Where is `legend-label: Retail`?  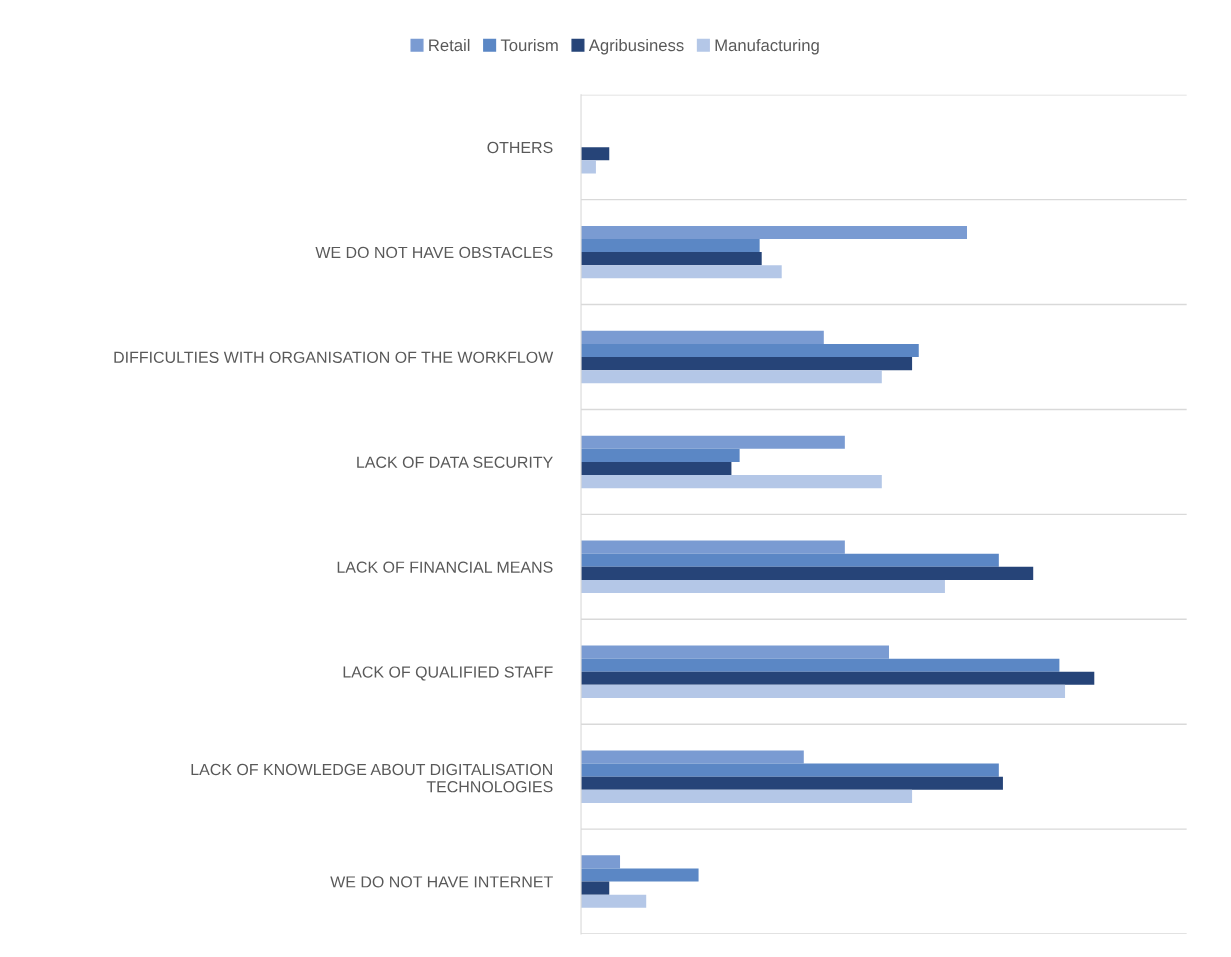 legend-label: Retail is located at coordinates (449, 45).